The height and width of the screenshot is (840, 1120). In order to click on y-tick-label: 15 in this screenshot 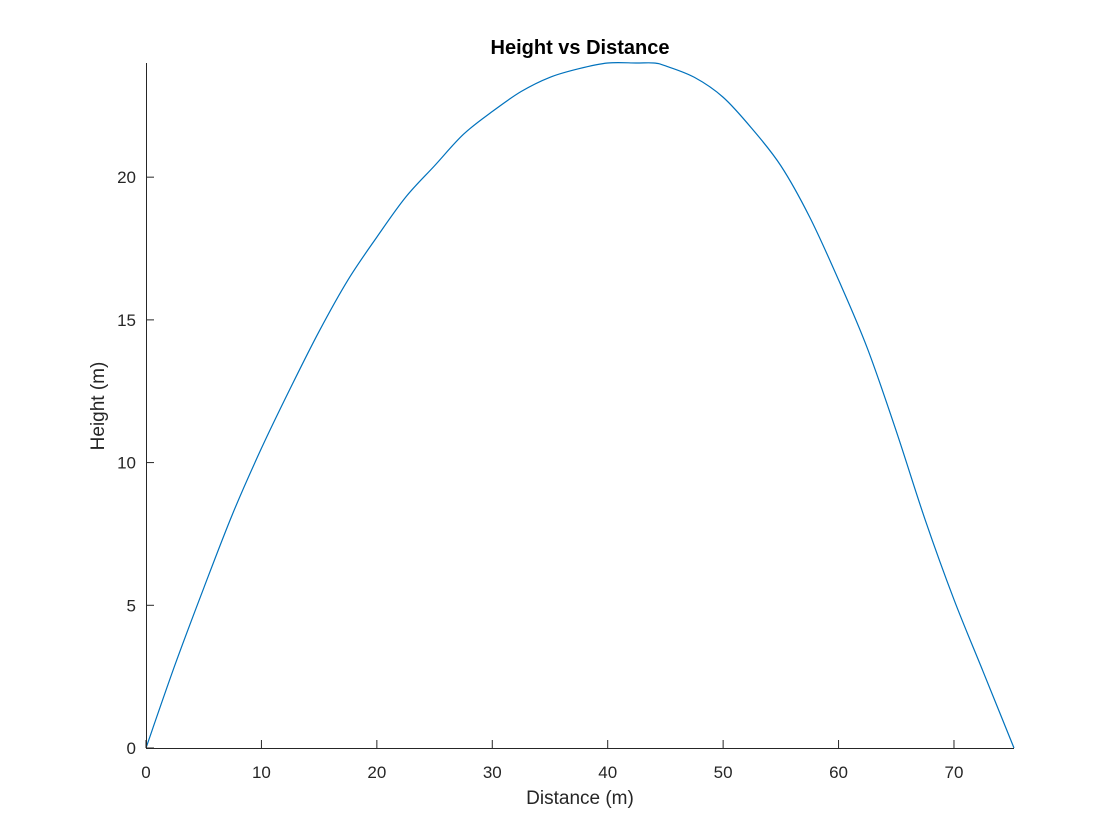, I will do `click(126, 320)`.